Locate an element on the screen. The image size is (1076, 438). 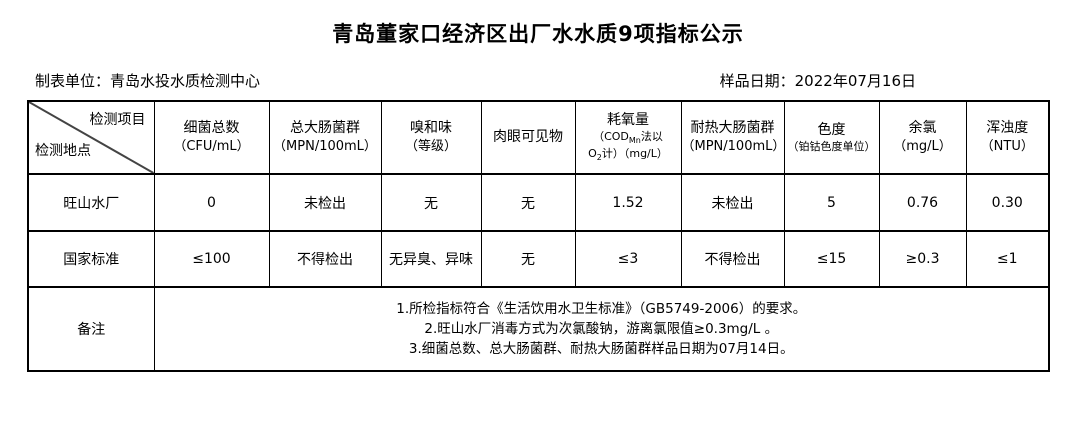
sample-date-label: 样品日期：2022年07月16日 is located at coordinates (817, 81).